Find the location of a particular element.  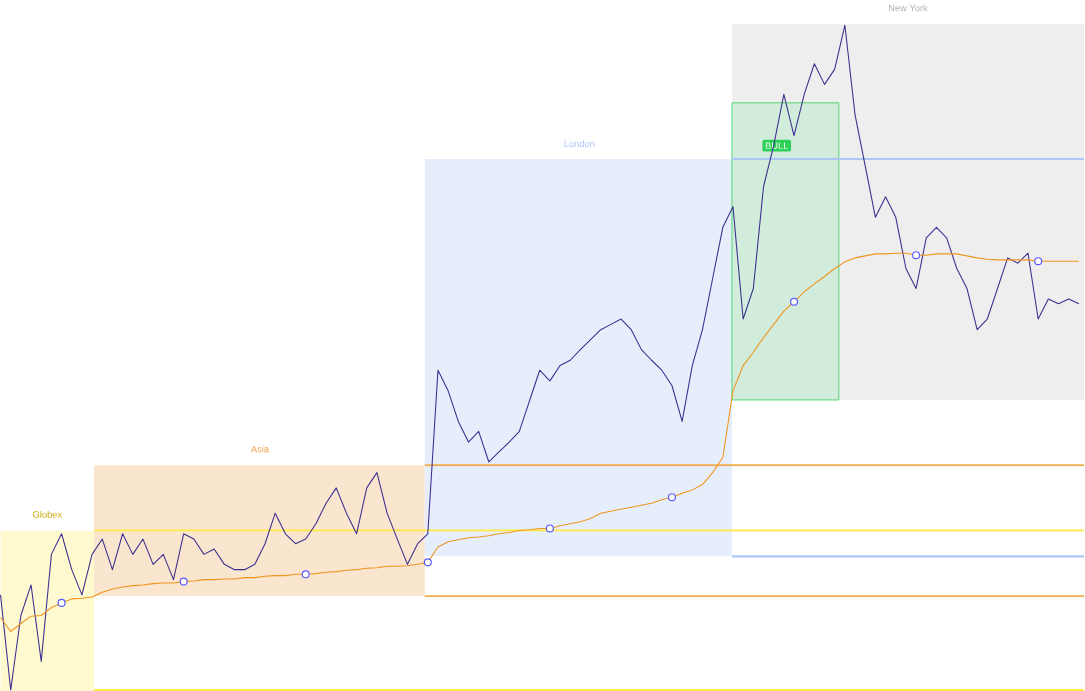

annotation: Asia is located at coordinates (259, 449).